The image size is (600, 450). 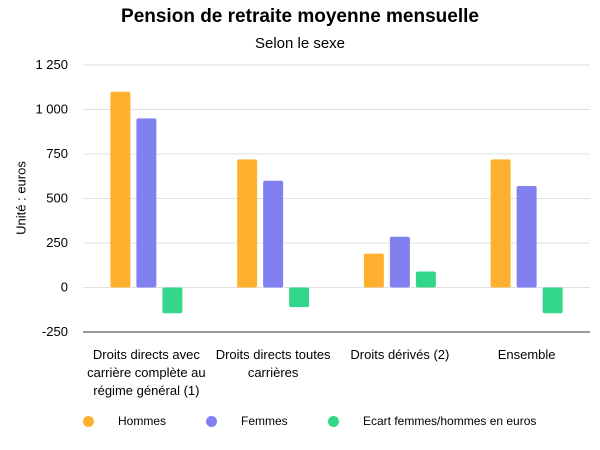 I want to click on y-tick-label: 0, so click(x=64, y=287).